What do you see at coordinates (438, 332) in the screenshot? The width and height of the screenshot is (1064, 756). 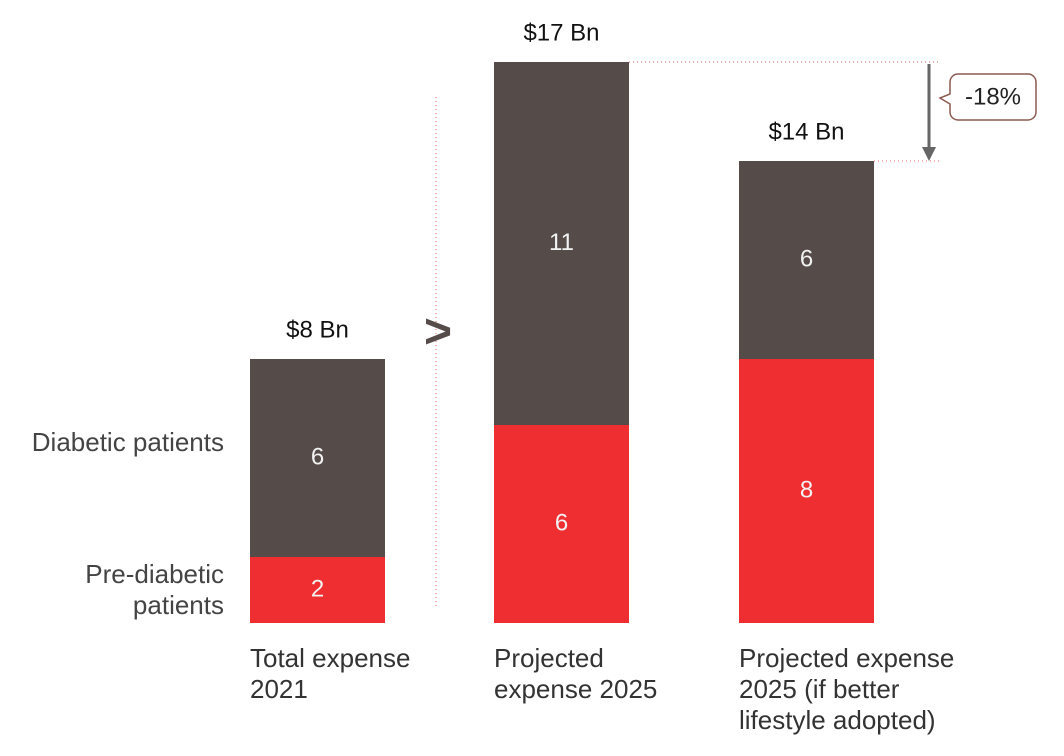 I see `comparison-symbol: >` at bounding box center [438, 332].